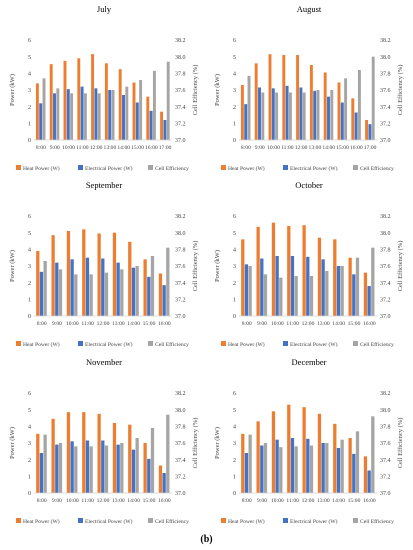 The image size is (413, 550). Describe the element at coordinates (29, 394) in the screenshot. I see `y-tick-label: 6` at that location.